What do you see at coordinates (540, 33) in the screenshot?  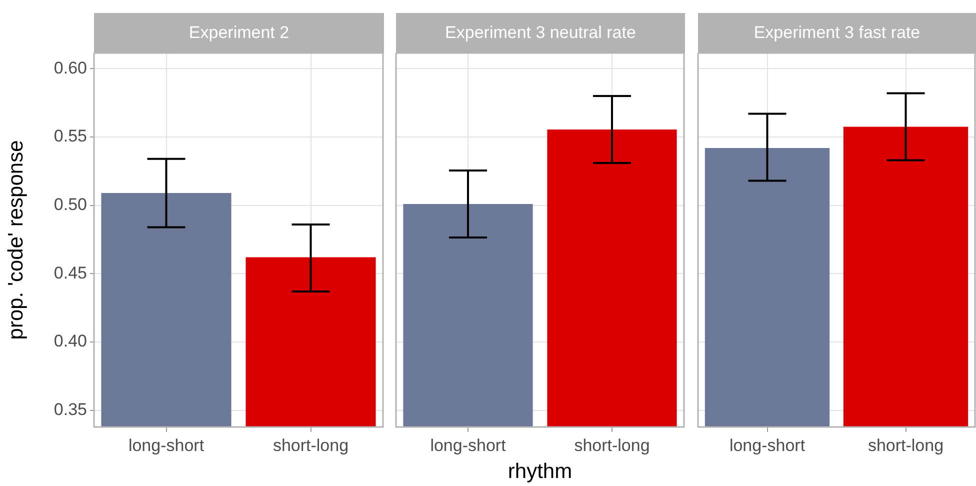 I see `chart-title: Experiment 3 neutral rate` at bounding box center [540, 33].